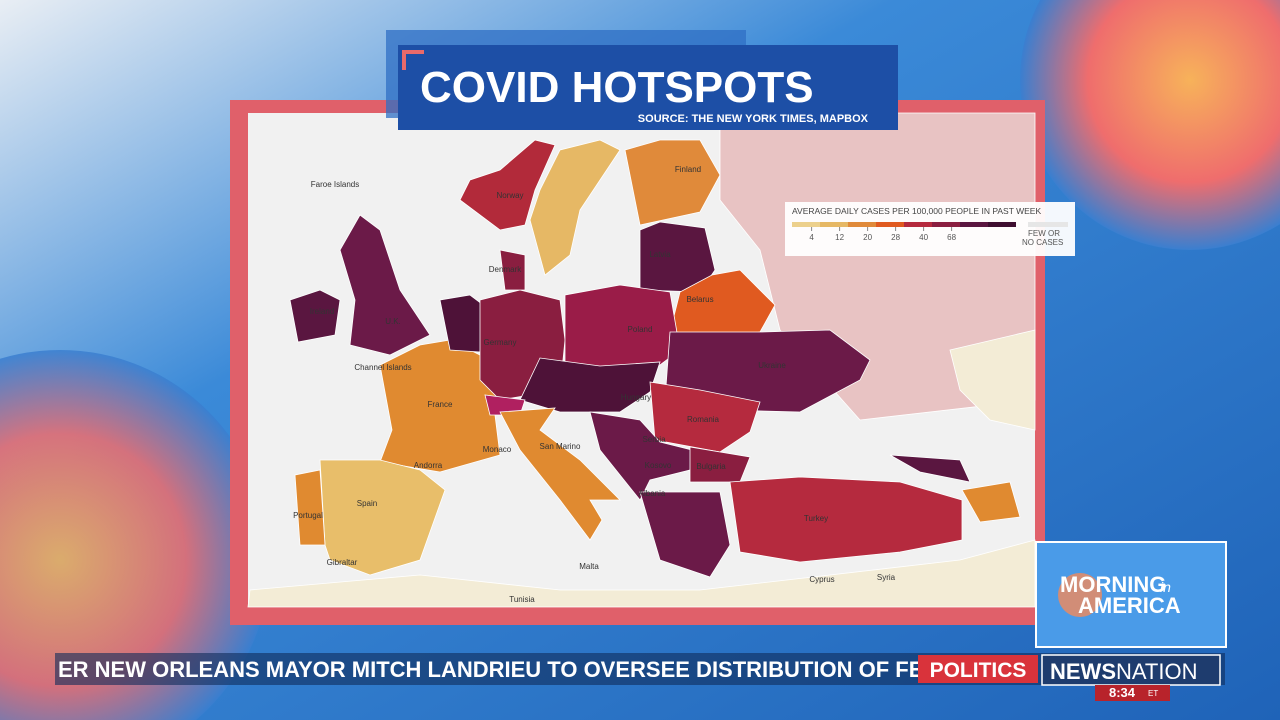 The height and width of the screenshot is (720, 1280). I want to click on logo-text: in, so click(1165, 587).